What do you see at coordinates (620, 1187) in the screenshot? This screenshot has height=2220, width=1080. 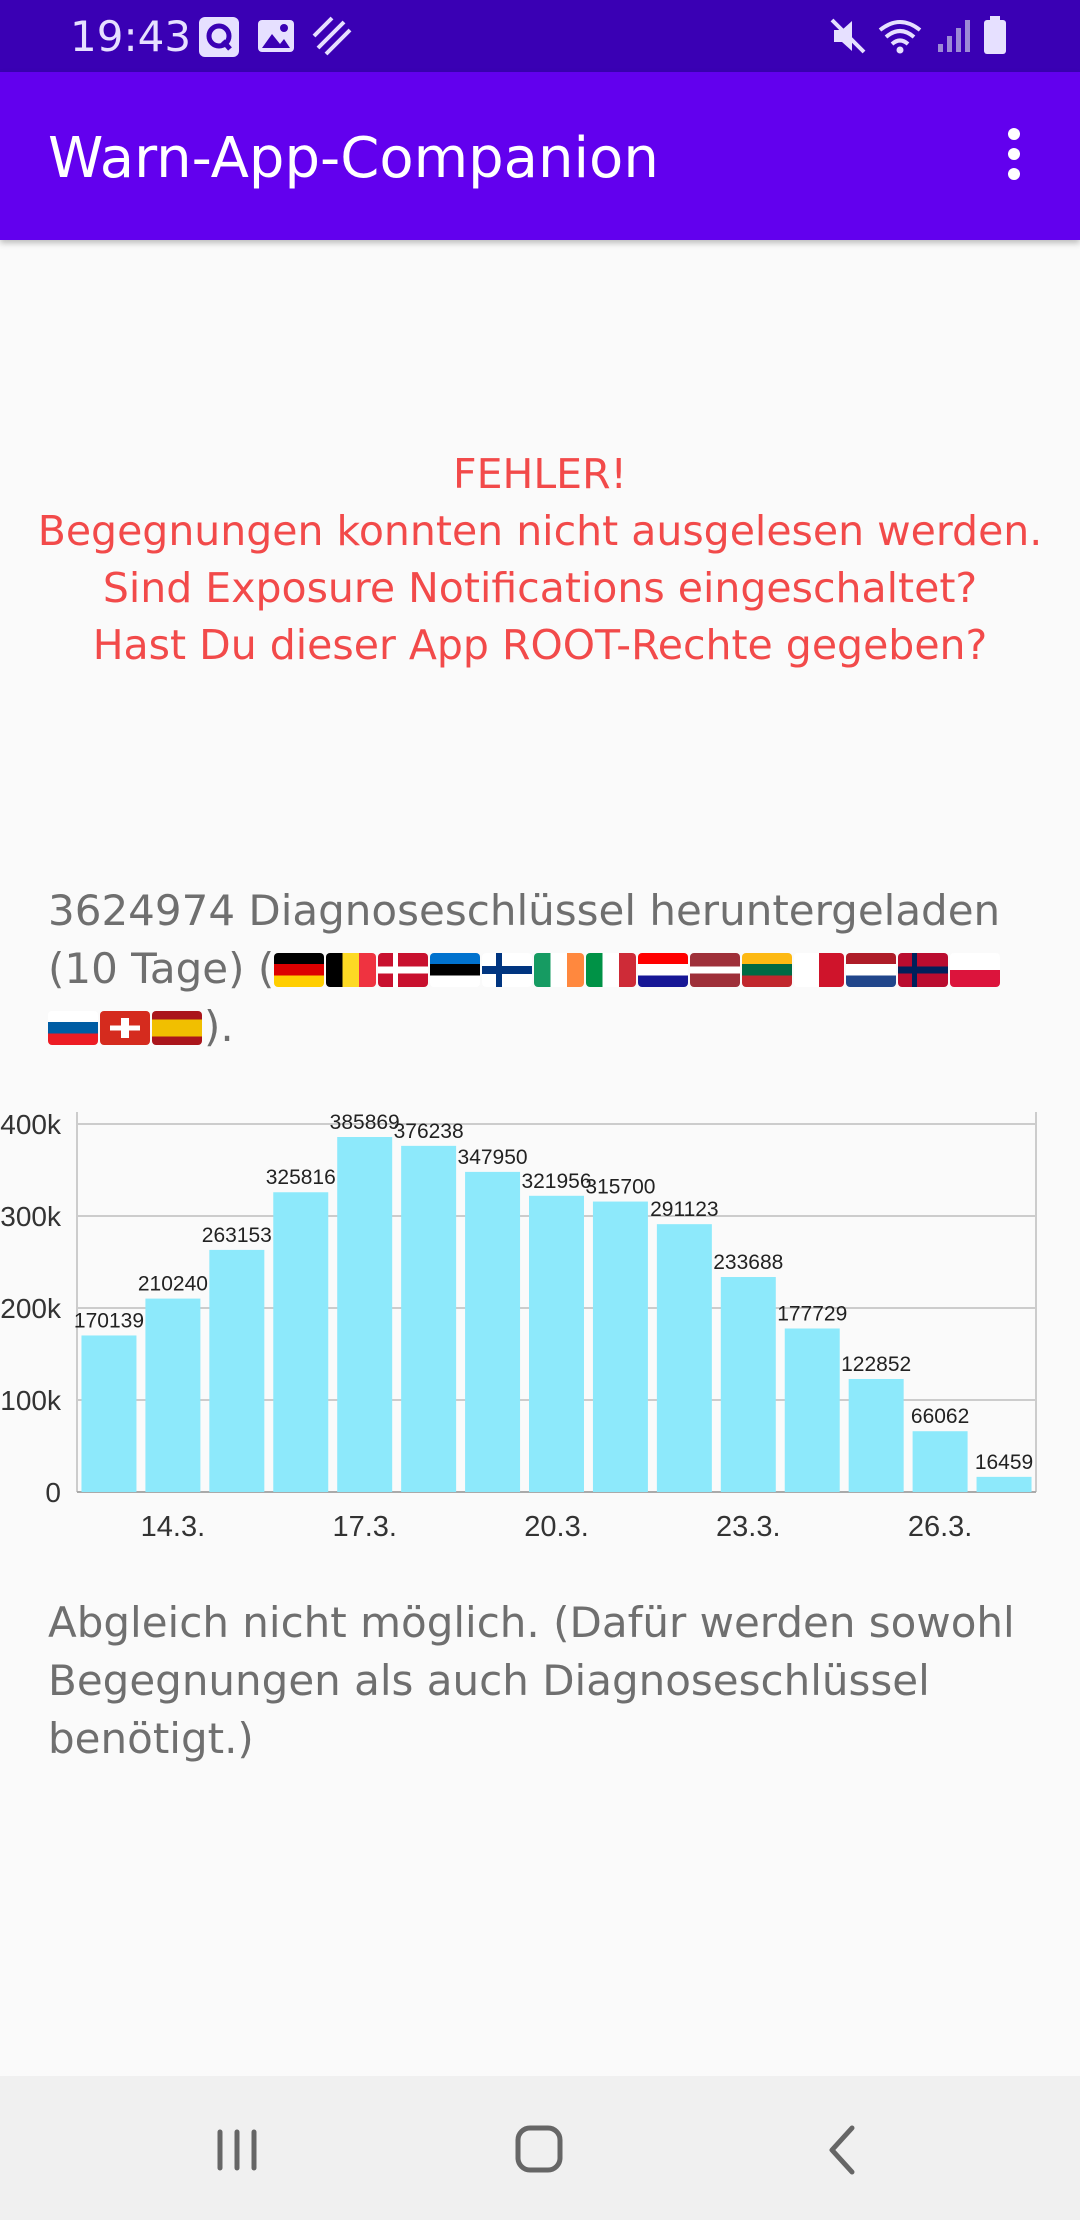 I see `bar-value-label: 315700` at bounding box center [620, 1187].